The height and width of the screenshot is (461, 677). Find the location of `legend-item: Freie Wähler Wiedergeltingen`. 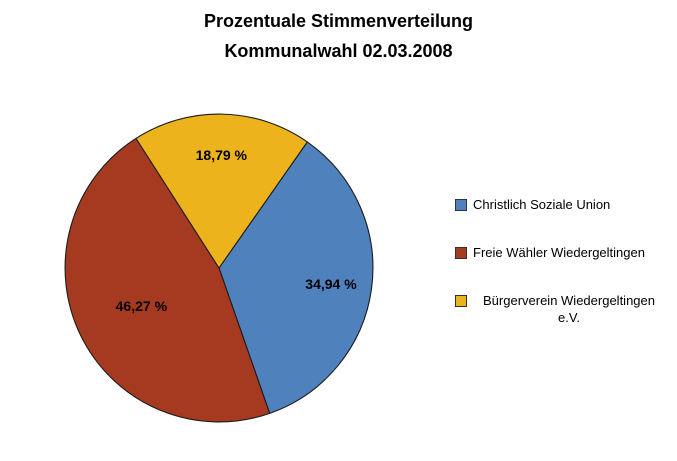

legend-item: Freie Wähler Wiedergeltingen is located at coordinates (560, 252).